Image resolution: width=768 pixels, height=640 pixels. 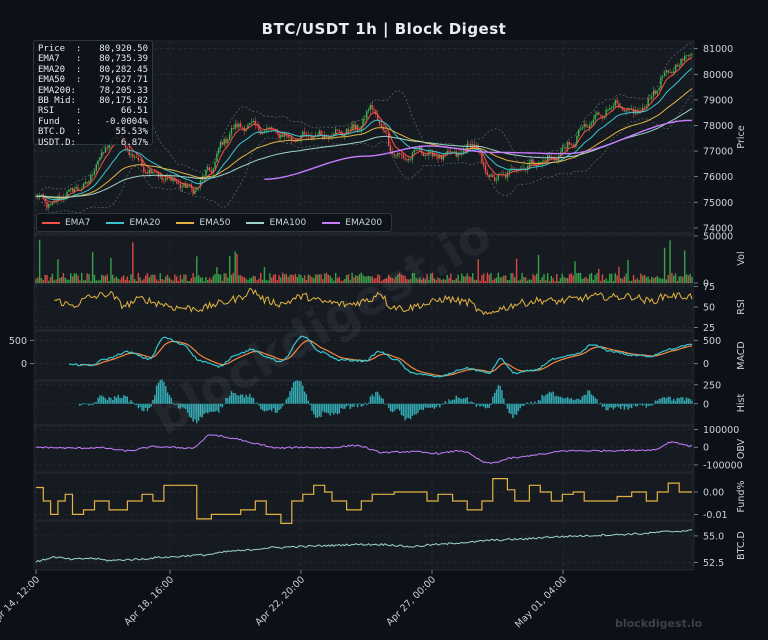 What do you see at coordinates (718, 100) in the screenshot?
I see `y-tick-label: 79000` at bounding box center [718, 100].